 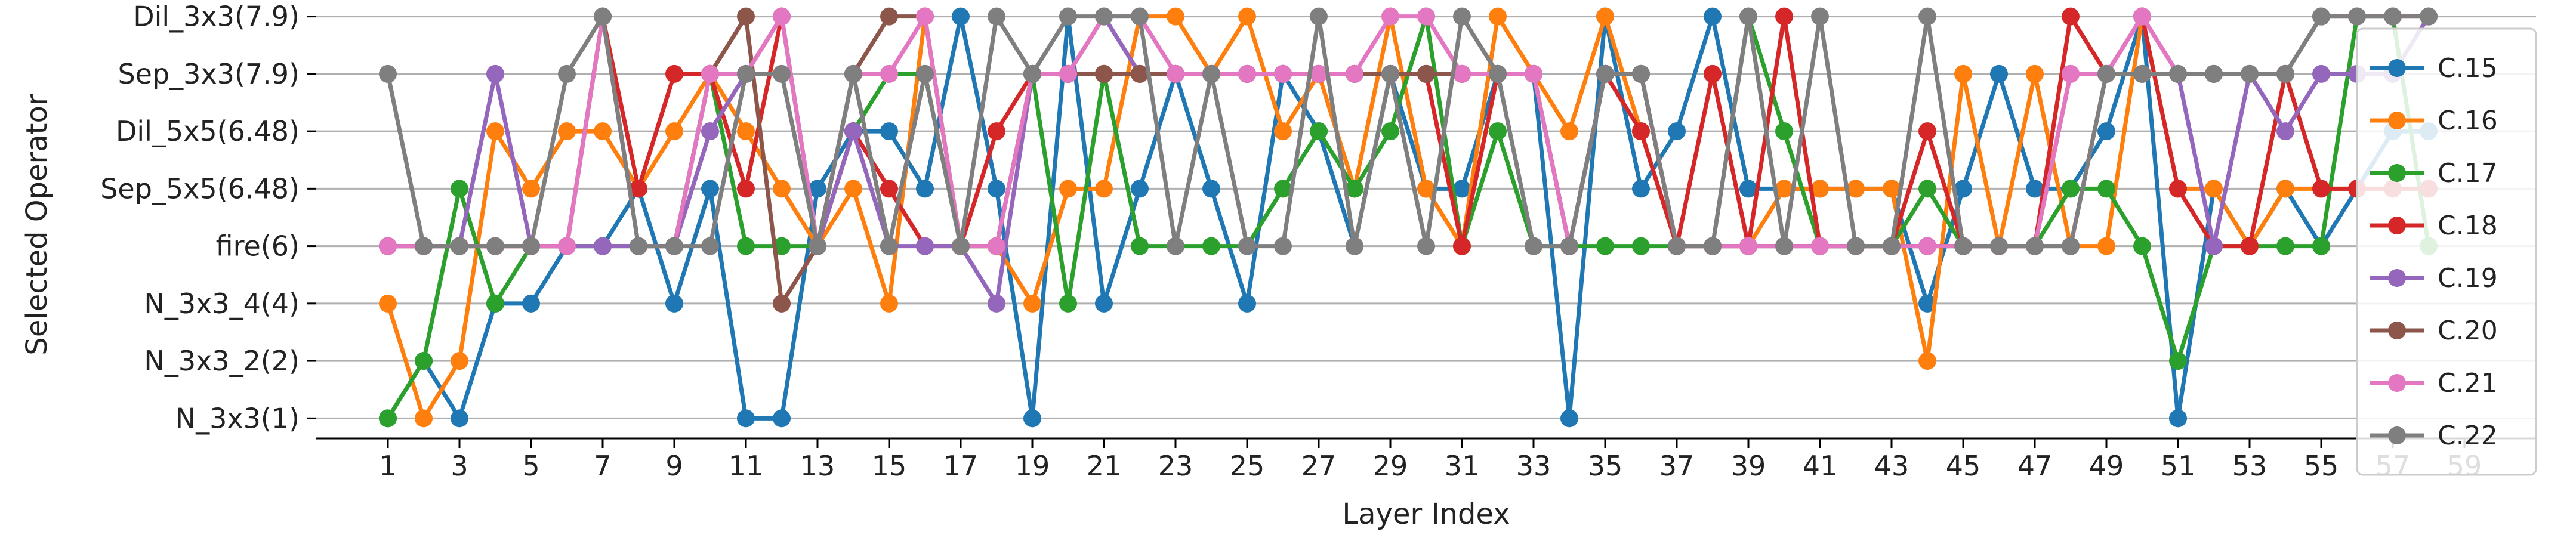 What do you see at coordinates (2468, 226) in the screenshot?
I see `legend-label: C.18` at bounding box center [2468, 226].